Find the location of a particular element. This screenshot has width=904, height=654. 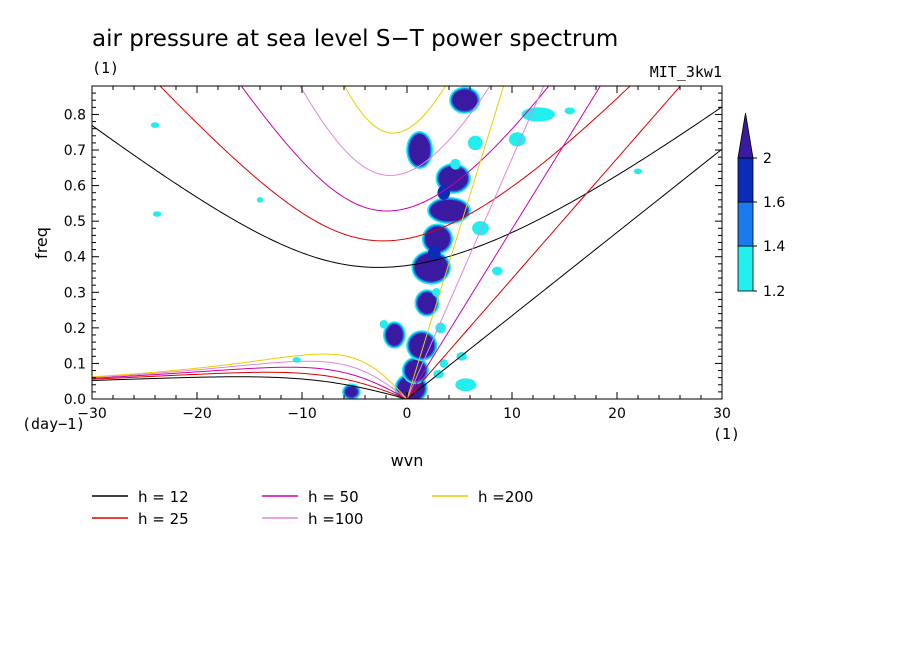

model-label: MIT_3kw1 is located at coordinates (686, 72).